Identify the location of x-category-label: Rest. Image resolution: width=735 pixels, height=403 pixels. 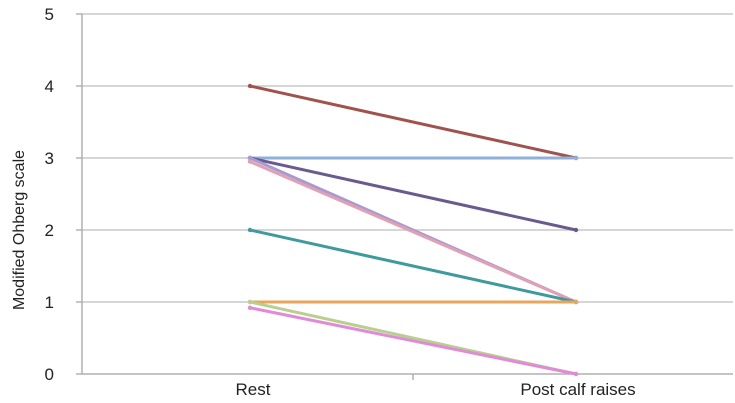
(253, 389).